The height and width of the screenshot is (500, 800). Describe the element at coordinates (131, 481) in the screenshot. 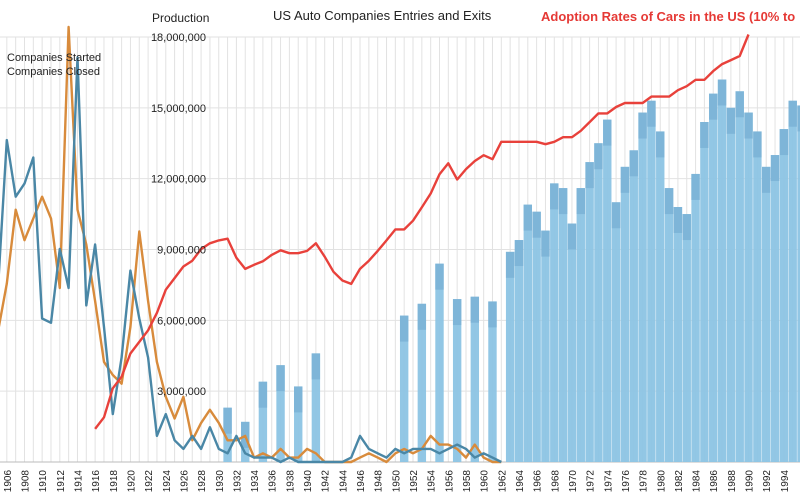

I see `x-tick-label: 1920` at that location.